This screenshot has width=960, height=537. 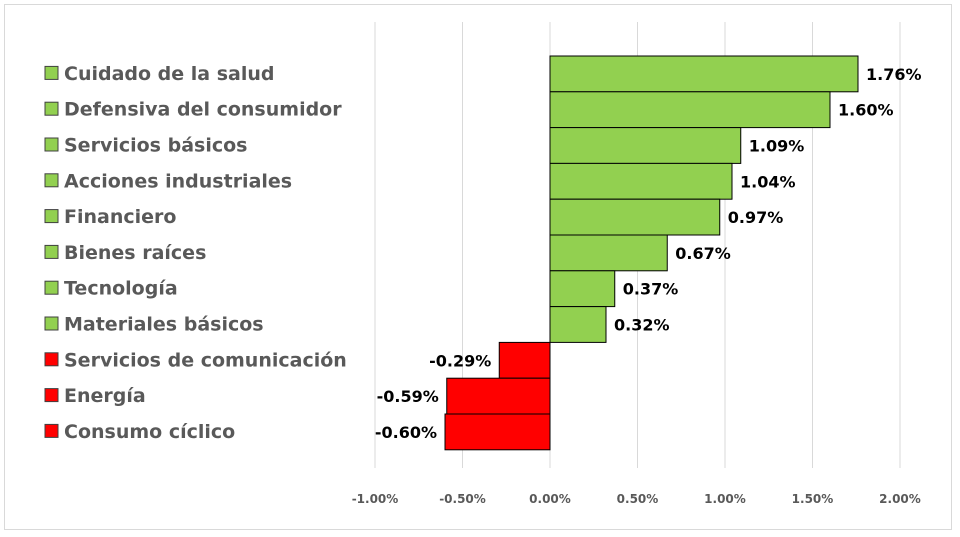 What do you see at coordinates (894, 74) in the screenshot?
I see `data-label: 1.76%` at bounding box center [894, 74].